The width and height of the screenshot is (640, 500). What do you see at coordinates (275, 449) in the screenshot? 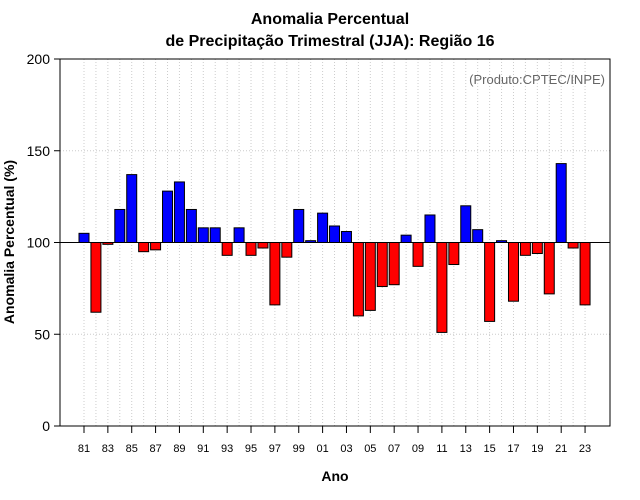
I see `x-tick-label: 97` at bounding box center [275, 449].